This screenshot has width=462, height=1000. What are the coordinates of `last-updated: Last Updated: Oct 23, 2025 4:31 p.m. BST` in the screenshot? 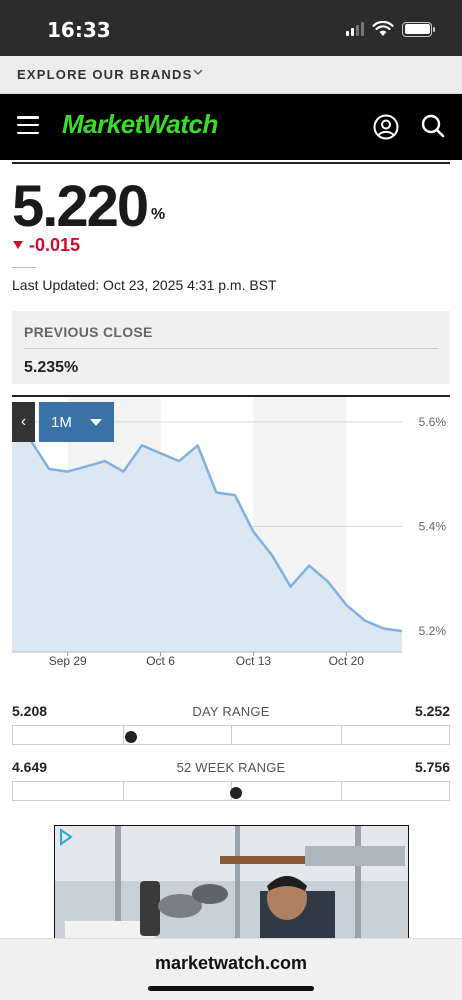 It's located at (144, 285).